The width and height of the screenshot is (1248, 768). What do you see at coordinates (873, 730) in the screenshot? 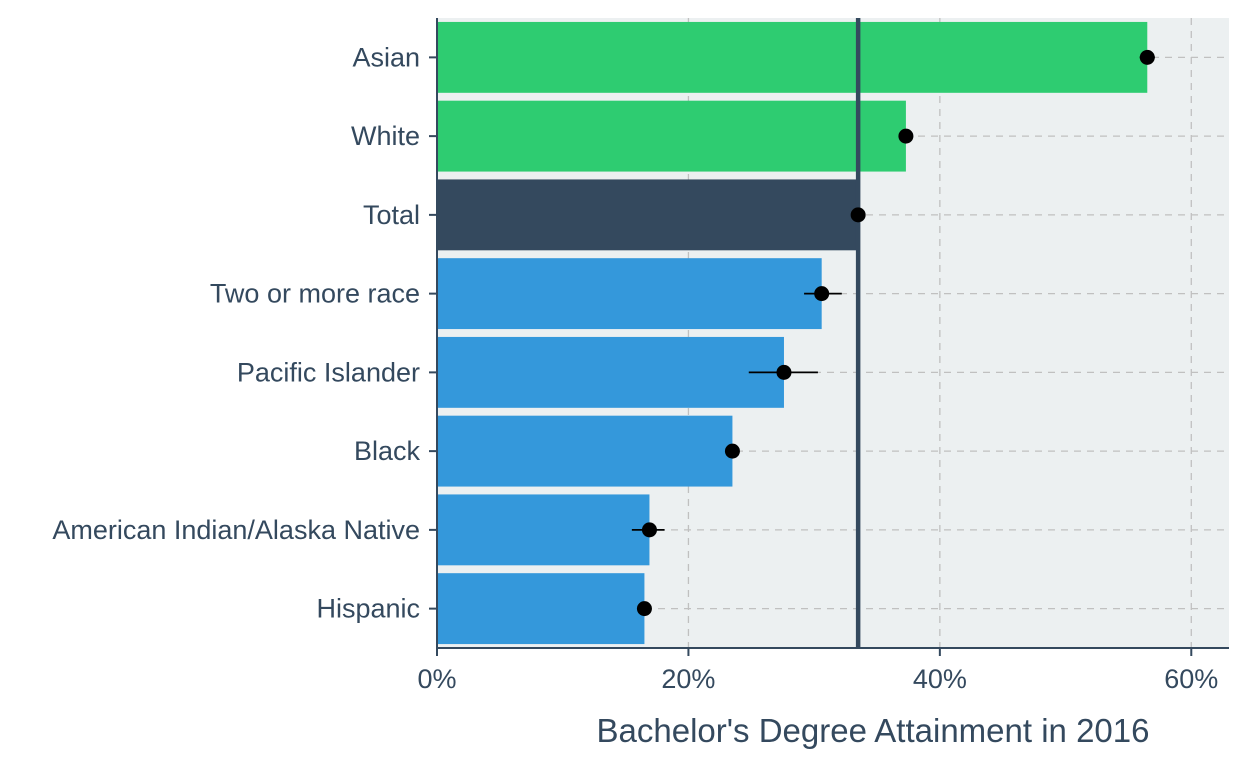
I see `x-axis-title: Bachelor's Degree Attainment in 2016` at bounding box center [873, 730].